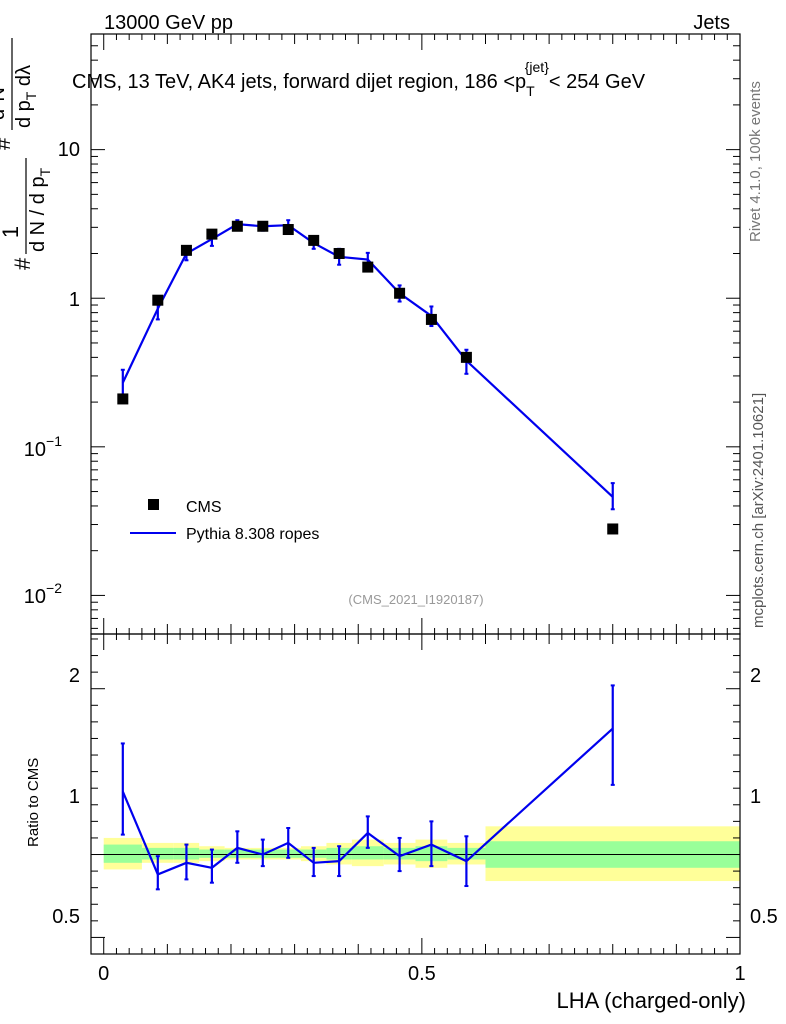  Describe the element at coordinates (739, 974) in the screenshot. I see `xtick-label-1: 1` at that location.